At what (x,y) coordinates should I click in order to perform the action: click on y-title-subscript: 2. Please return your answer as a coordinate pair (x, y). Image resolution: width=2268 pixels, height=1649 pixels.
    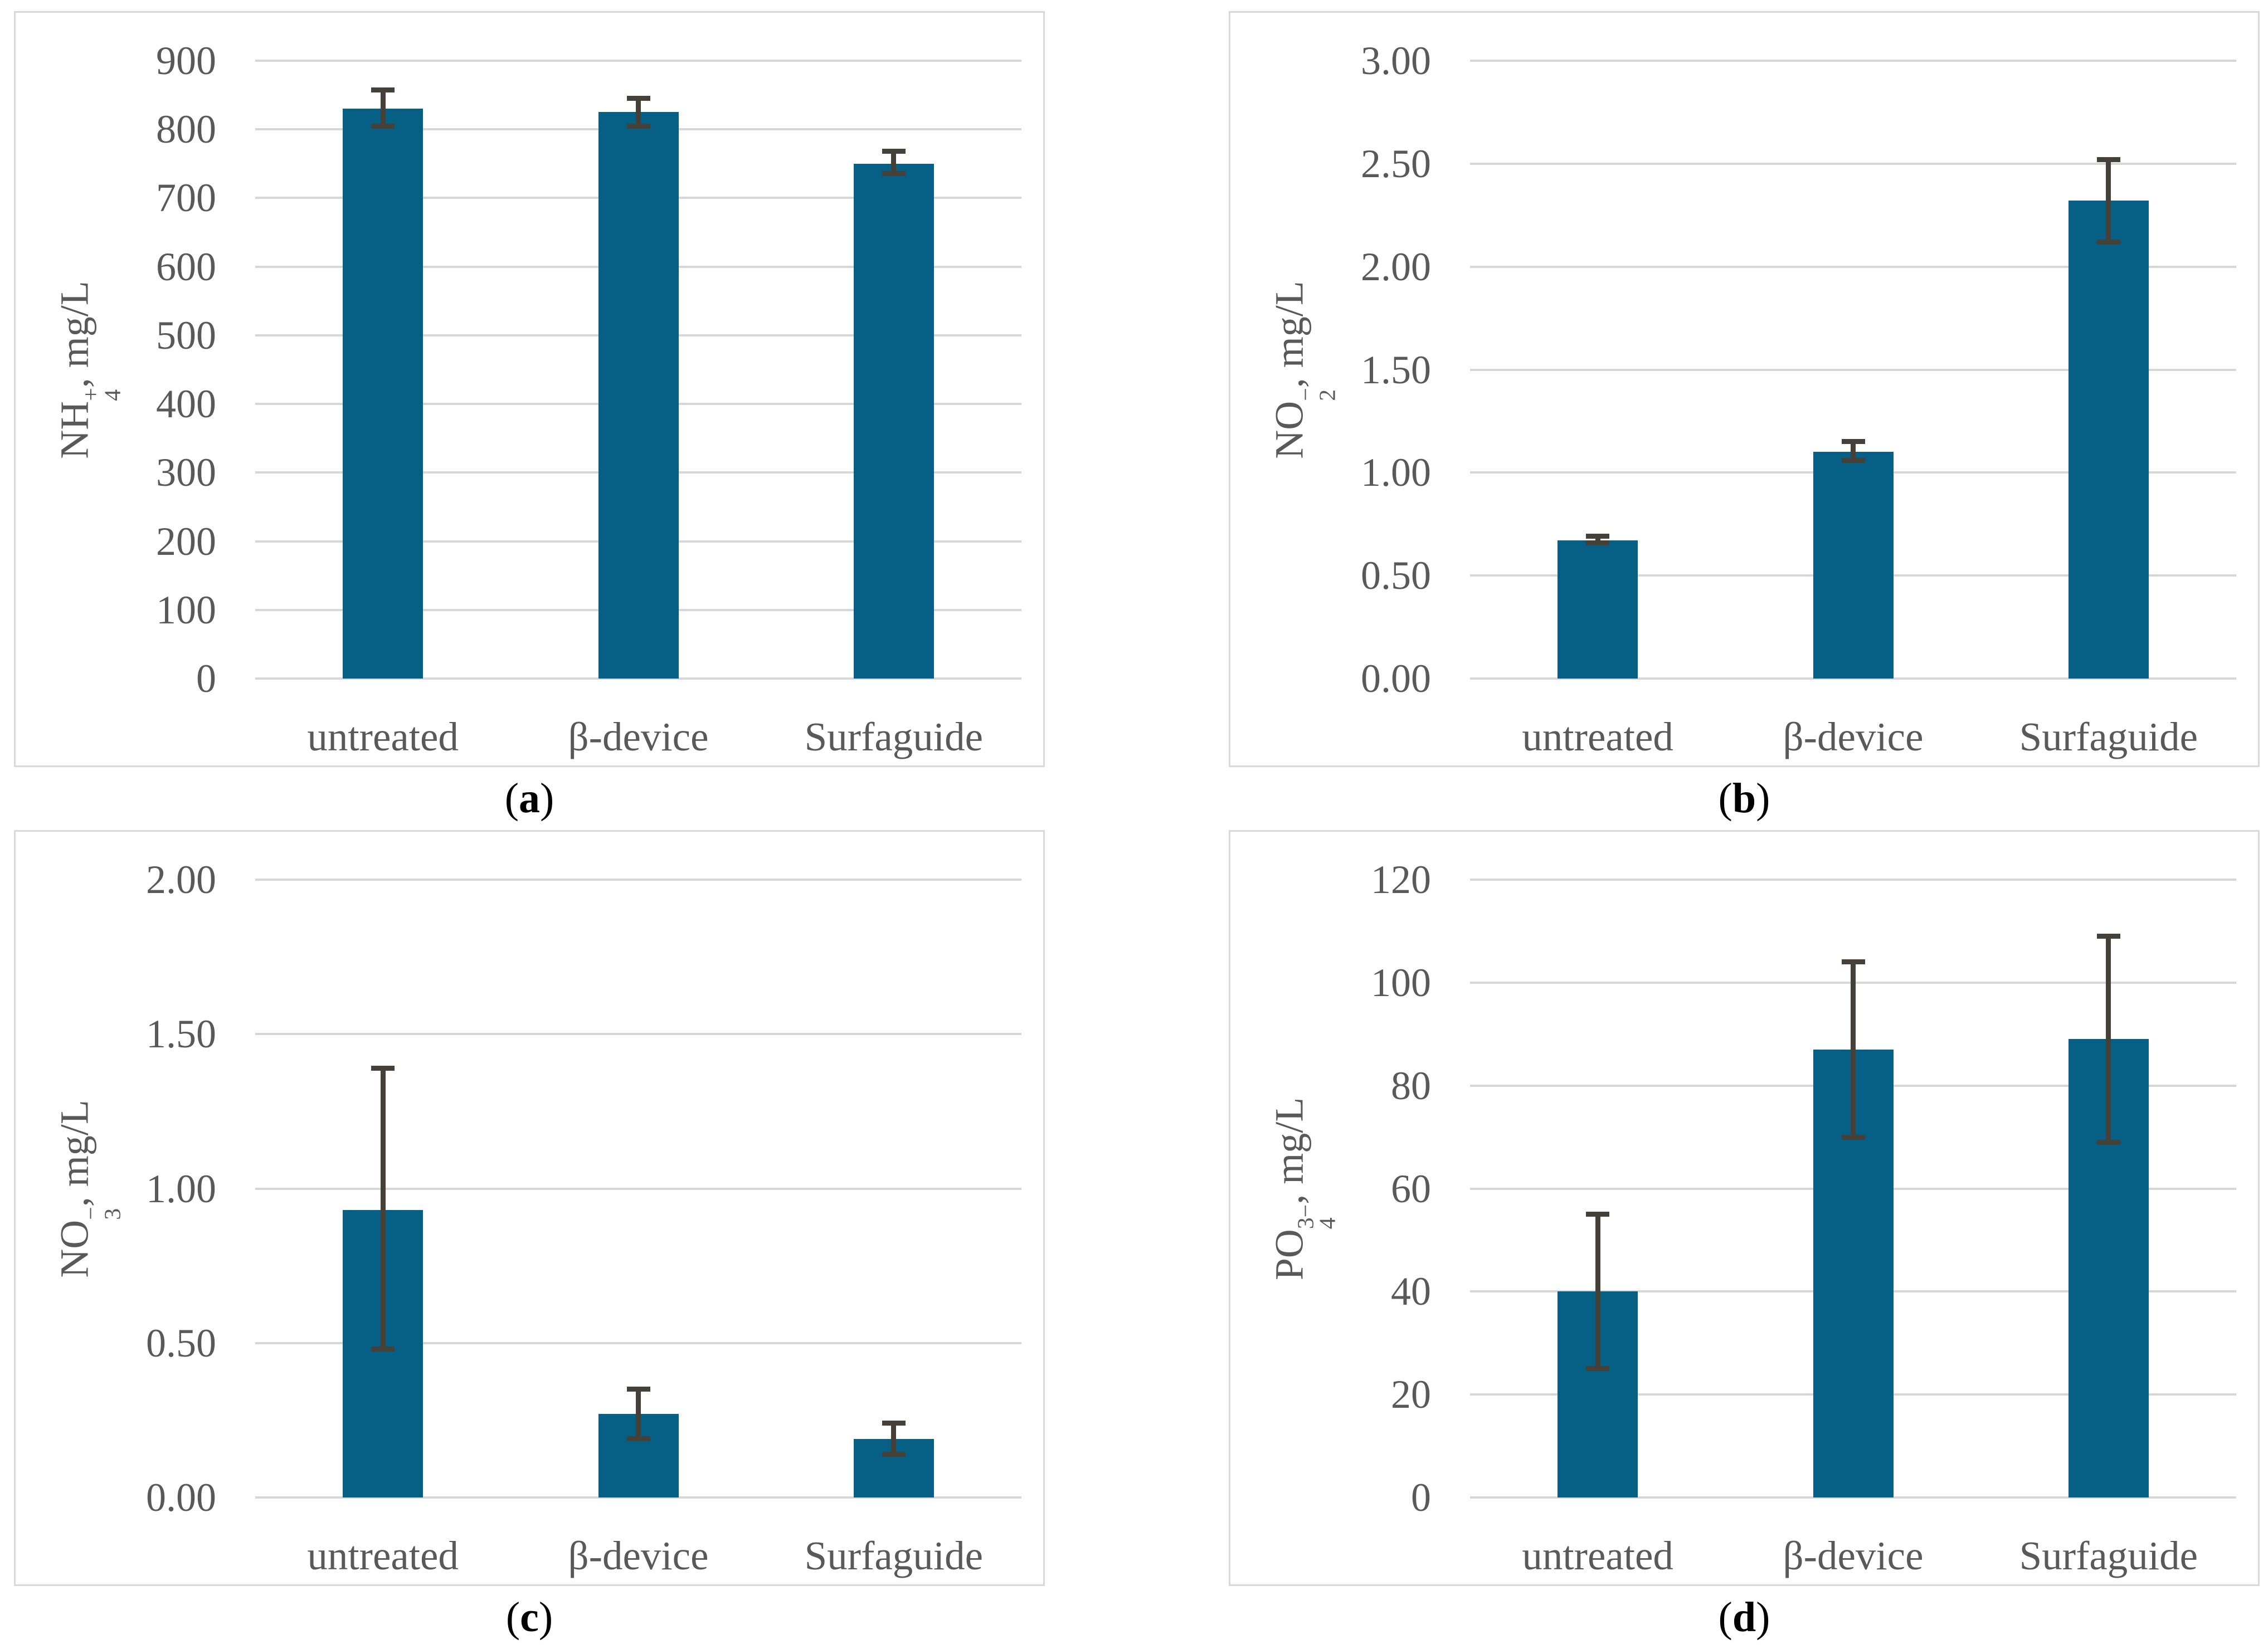
    Looking at the image, I should click on (1328, 395).